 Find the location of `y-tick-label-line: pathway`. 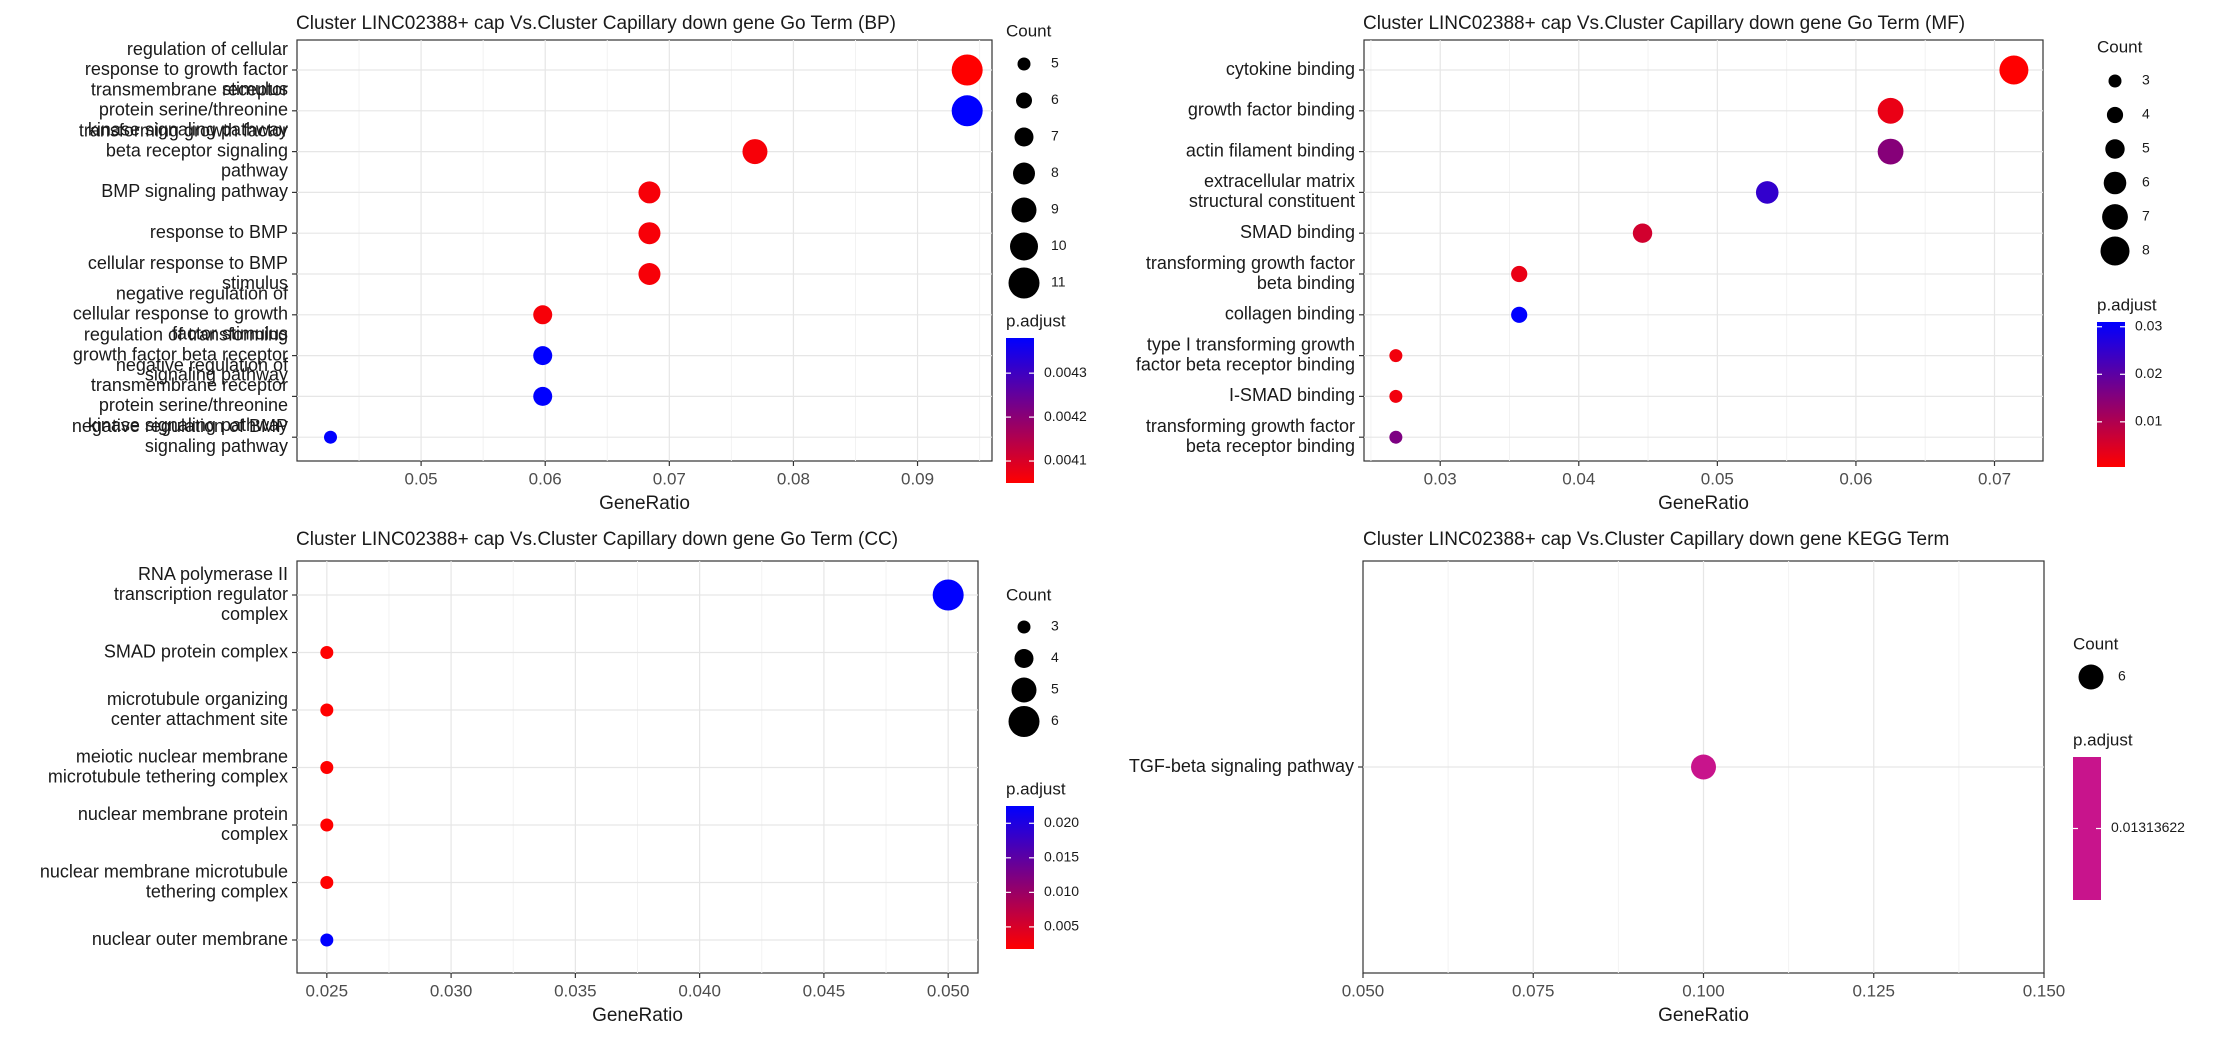

y-tick-label-line: pathway is located at coordinates (254, 170).